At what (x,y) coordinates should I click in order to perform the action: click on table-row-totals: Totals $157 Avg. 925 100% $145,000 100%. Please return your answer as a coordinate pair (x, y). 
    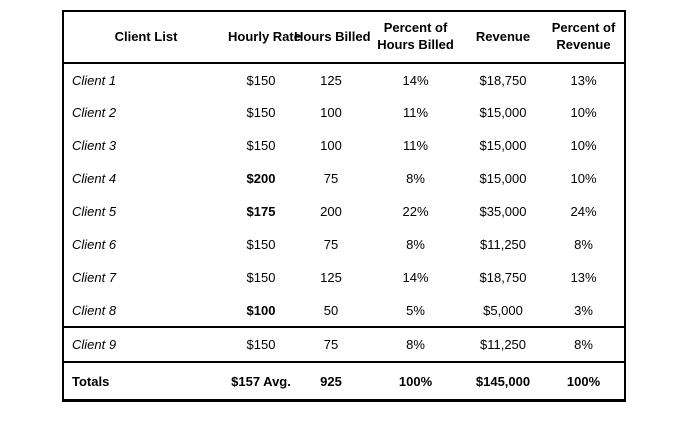
    Looking at the image, I should click on (344, 380).